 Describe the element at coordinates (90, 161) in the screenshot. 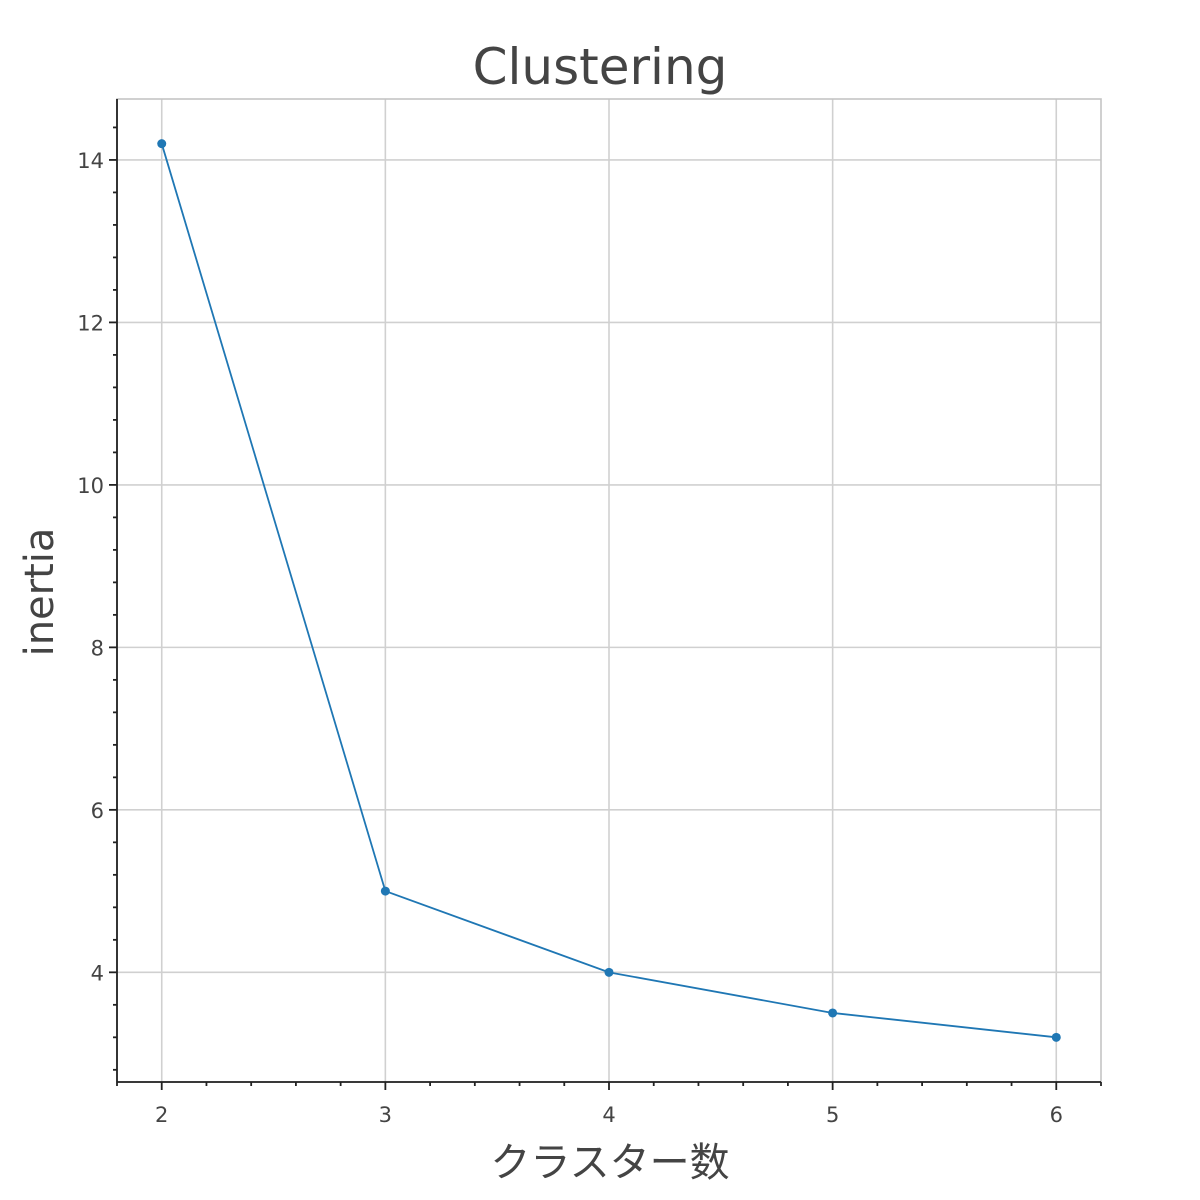

I see `y-tick-label: 14` at that location.